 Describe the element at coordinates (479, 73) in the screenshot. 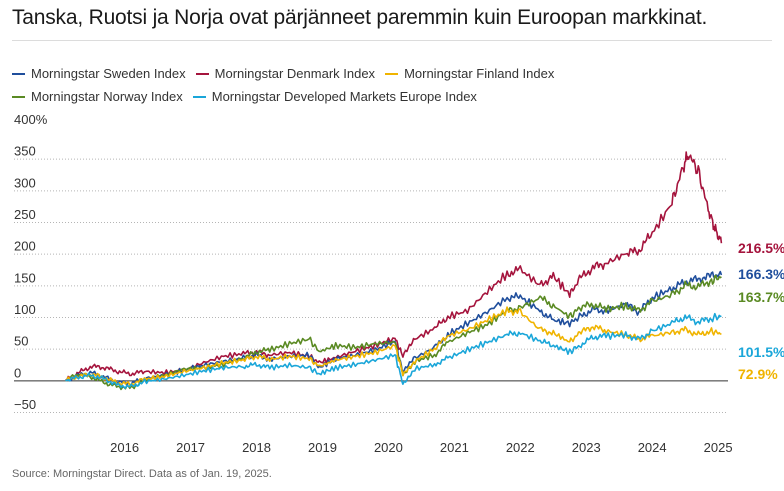

I see `legend-label: Morningstar Finland Index` at that location.